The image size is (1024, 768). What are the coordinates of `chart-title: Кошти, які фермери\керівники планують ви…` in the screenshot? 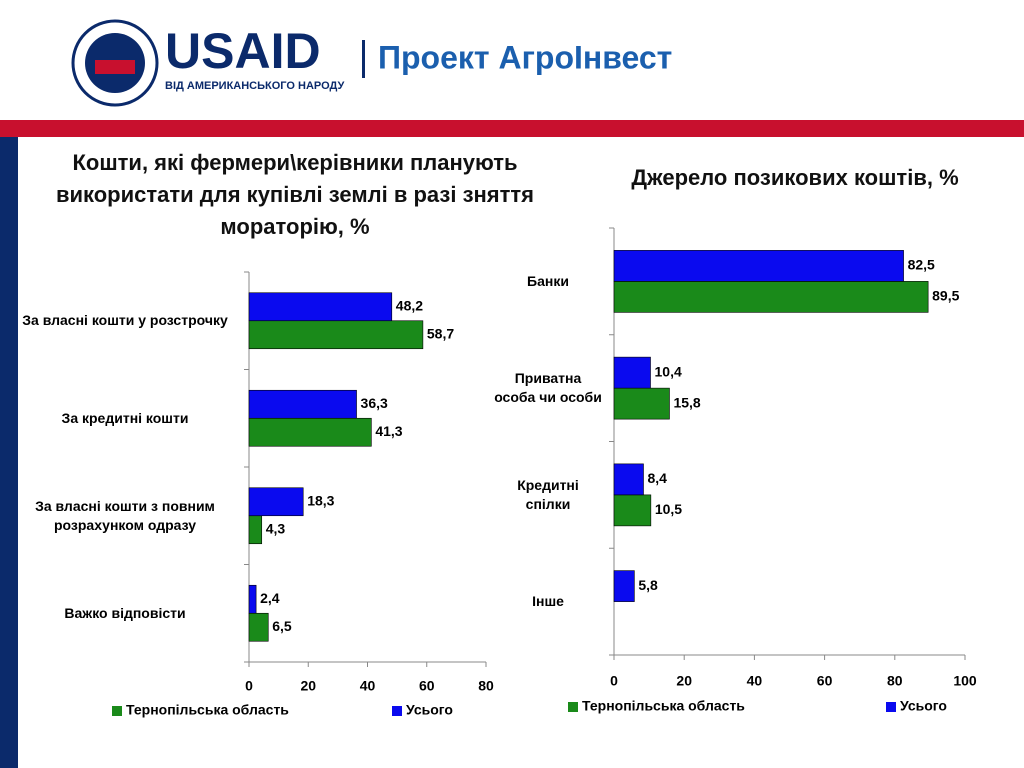 It's located at (295, 194).